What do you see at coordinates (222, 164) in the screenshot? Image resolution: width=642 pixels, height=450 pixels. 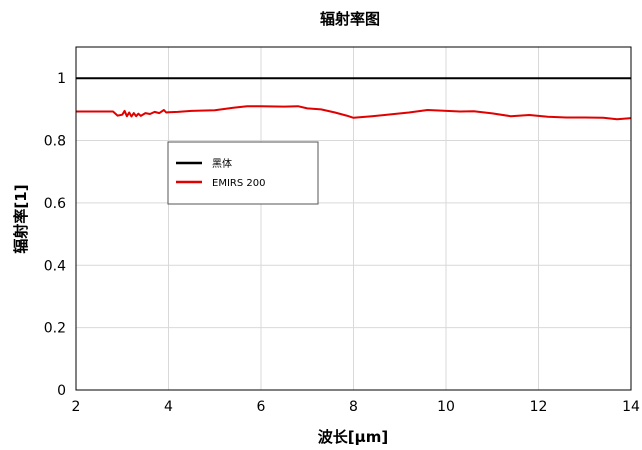 I see `legend-label-blackbody: 黑体` at bounding box center [222, 164].